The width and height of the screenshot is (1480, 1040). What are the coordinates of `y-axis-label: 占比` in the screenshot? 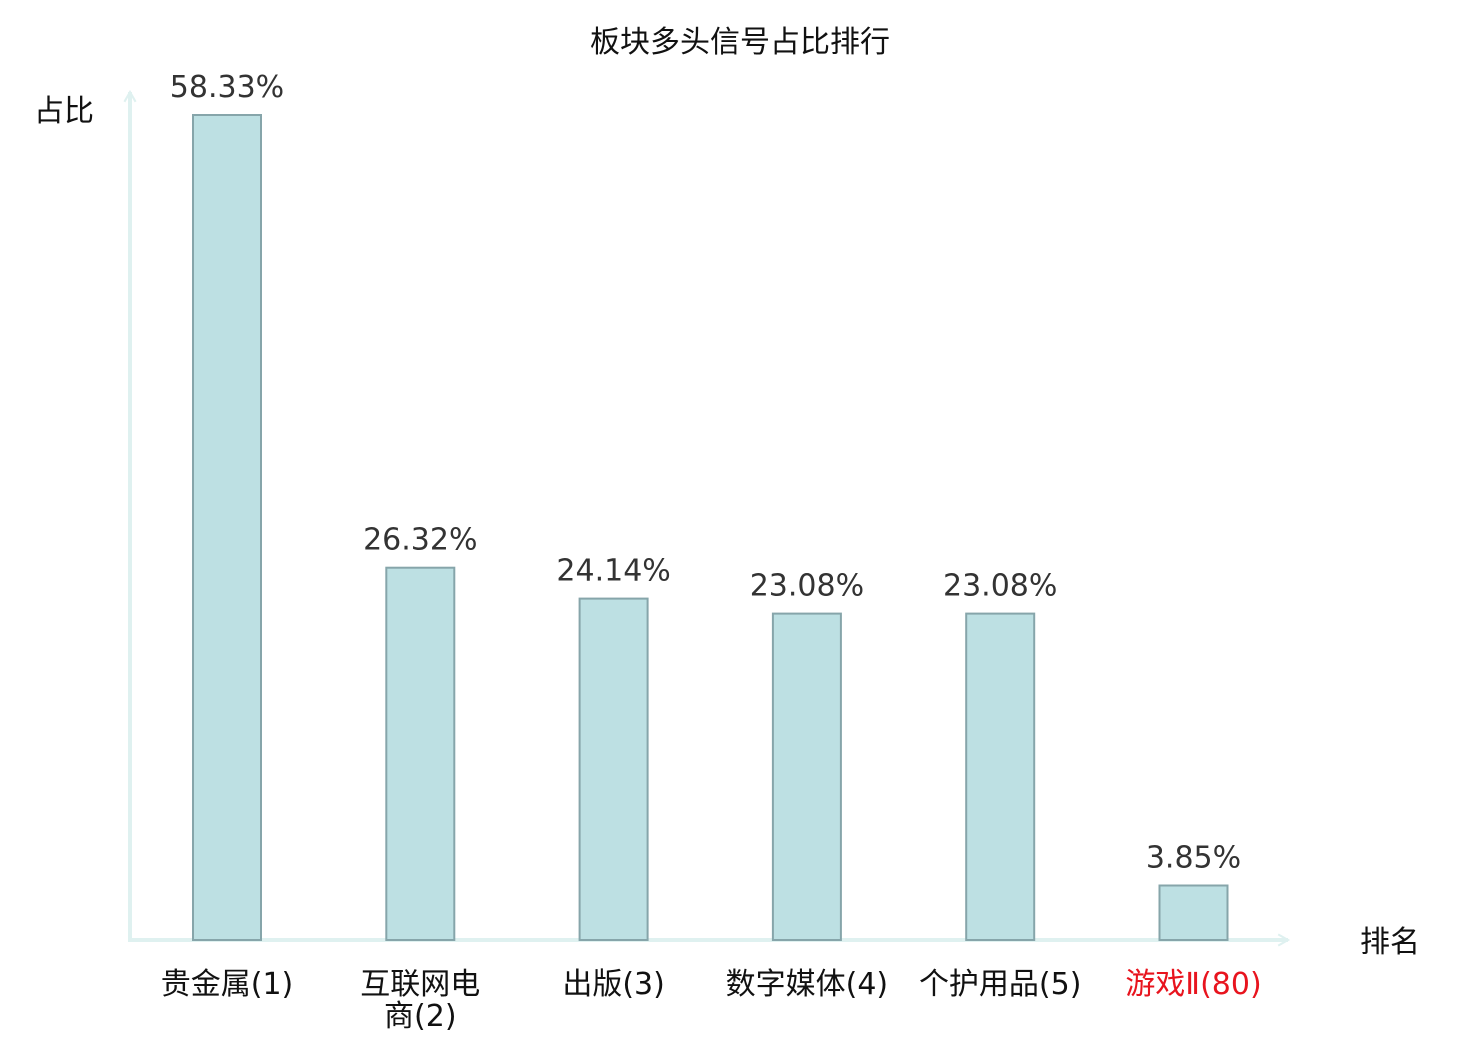 It's located at (64, 111).